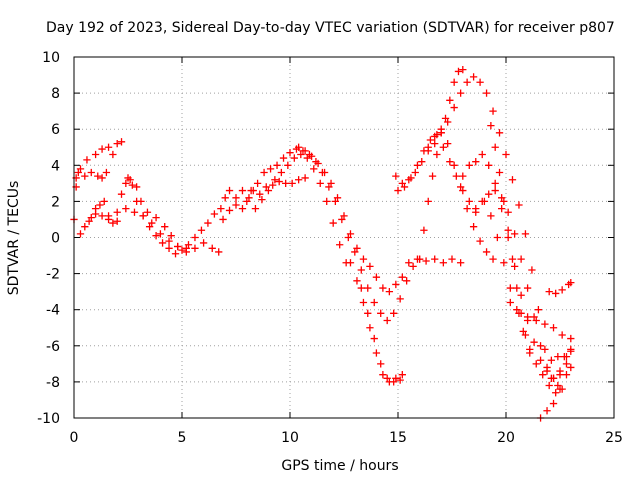  I want to click on x-tick-label: 15, so click(398, 438).